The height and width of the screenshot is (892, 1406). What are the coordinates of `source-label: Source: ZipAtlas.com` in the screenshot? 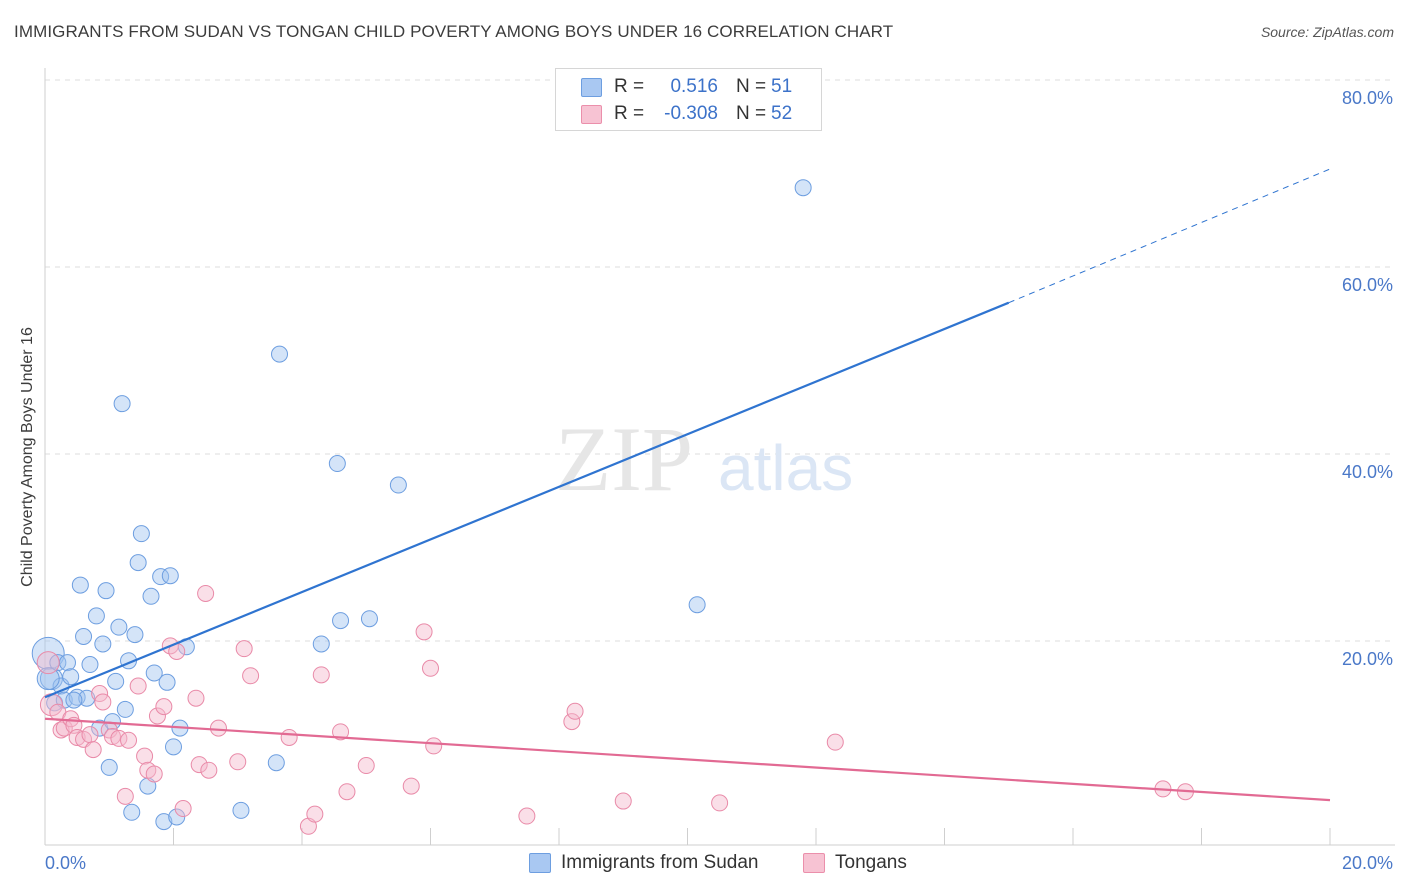 It's located at (1327, 32).